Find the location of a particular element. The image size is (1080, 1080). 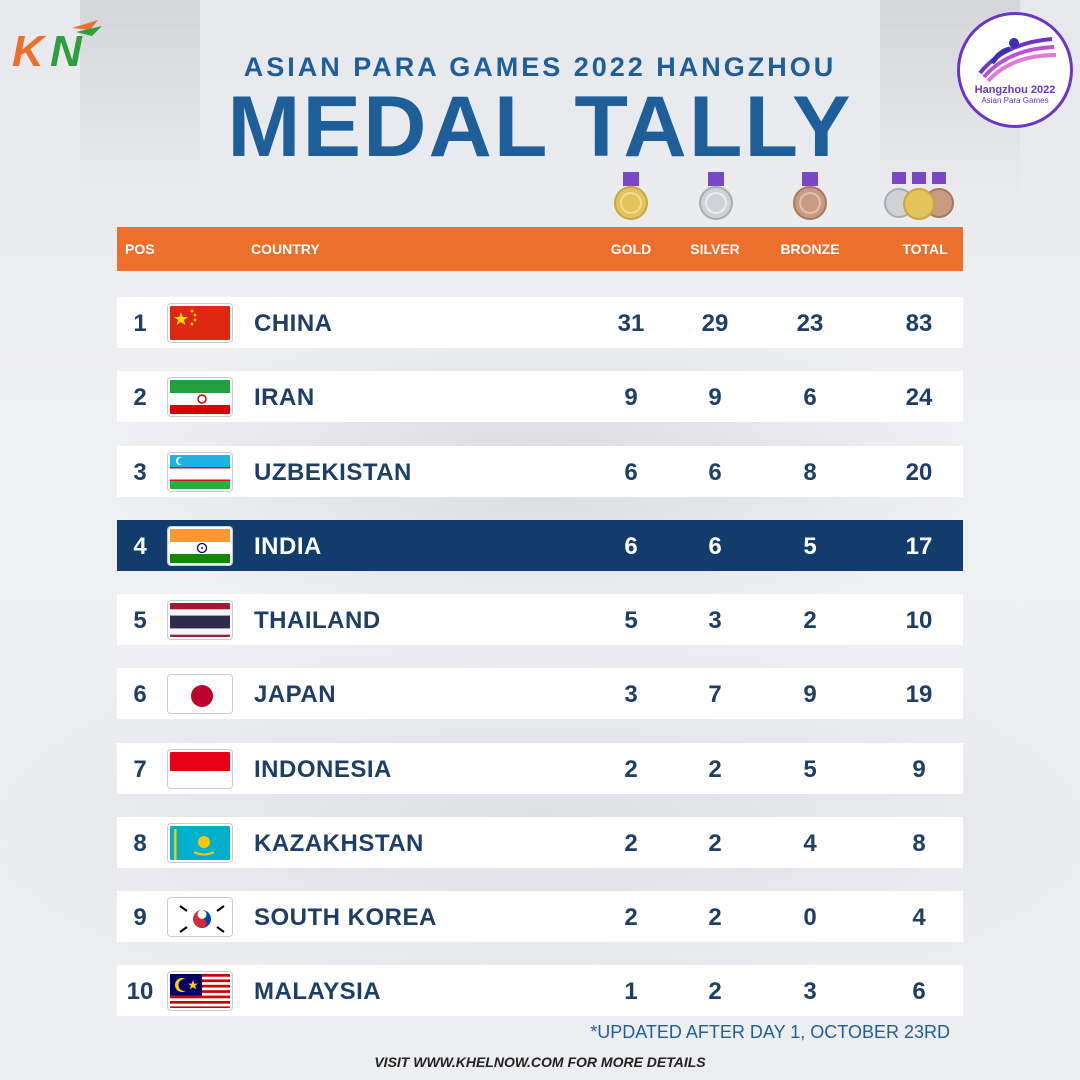

indonesia-flag-icon is located at coordinates (200, 769).